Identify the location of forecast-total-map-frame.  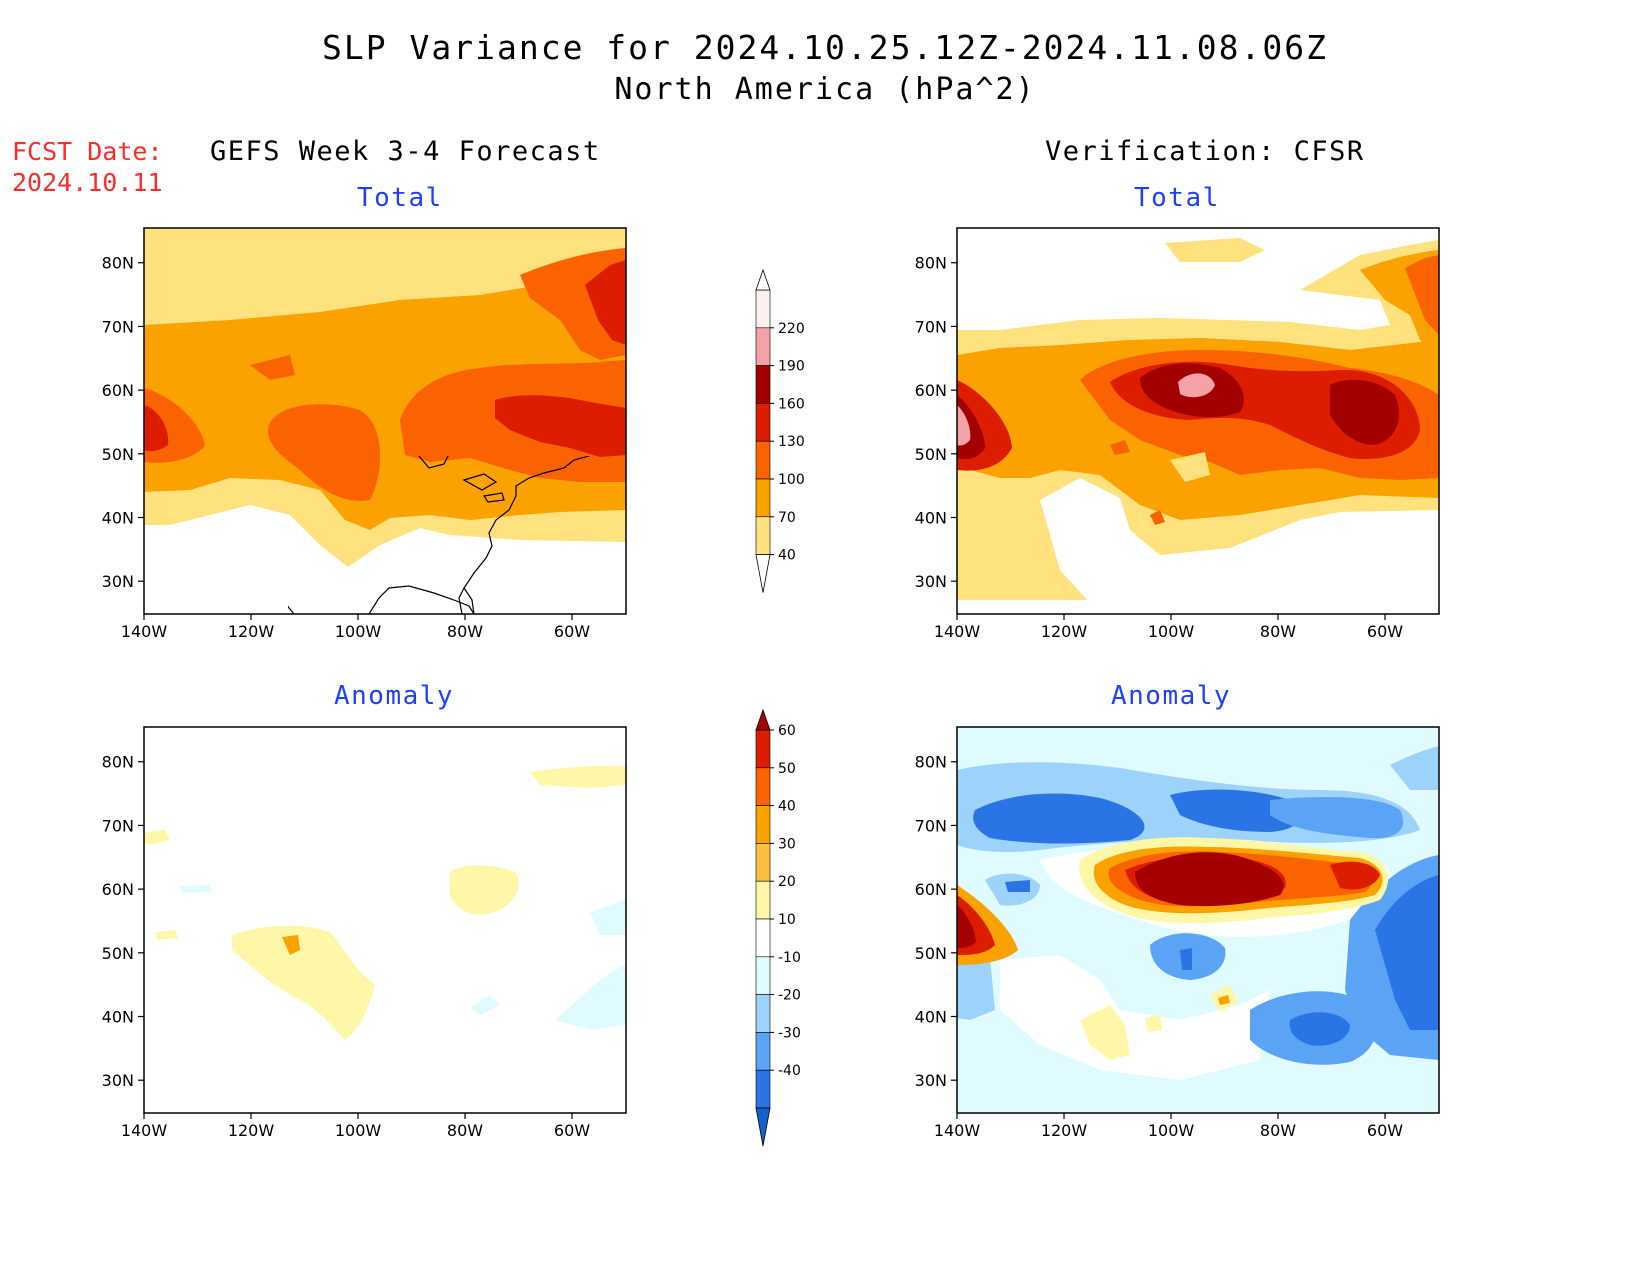
(385, 421).